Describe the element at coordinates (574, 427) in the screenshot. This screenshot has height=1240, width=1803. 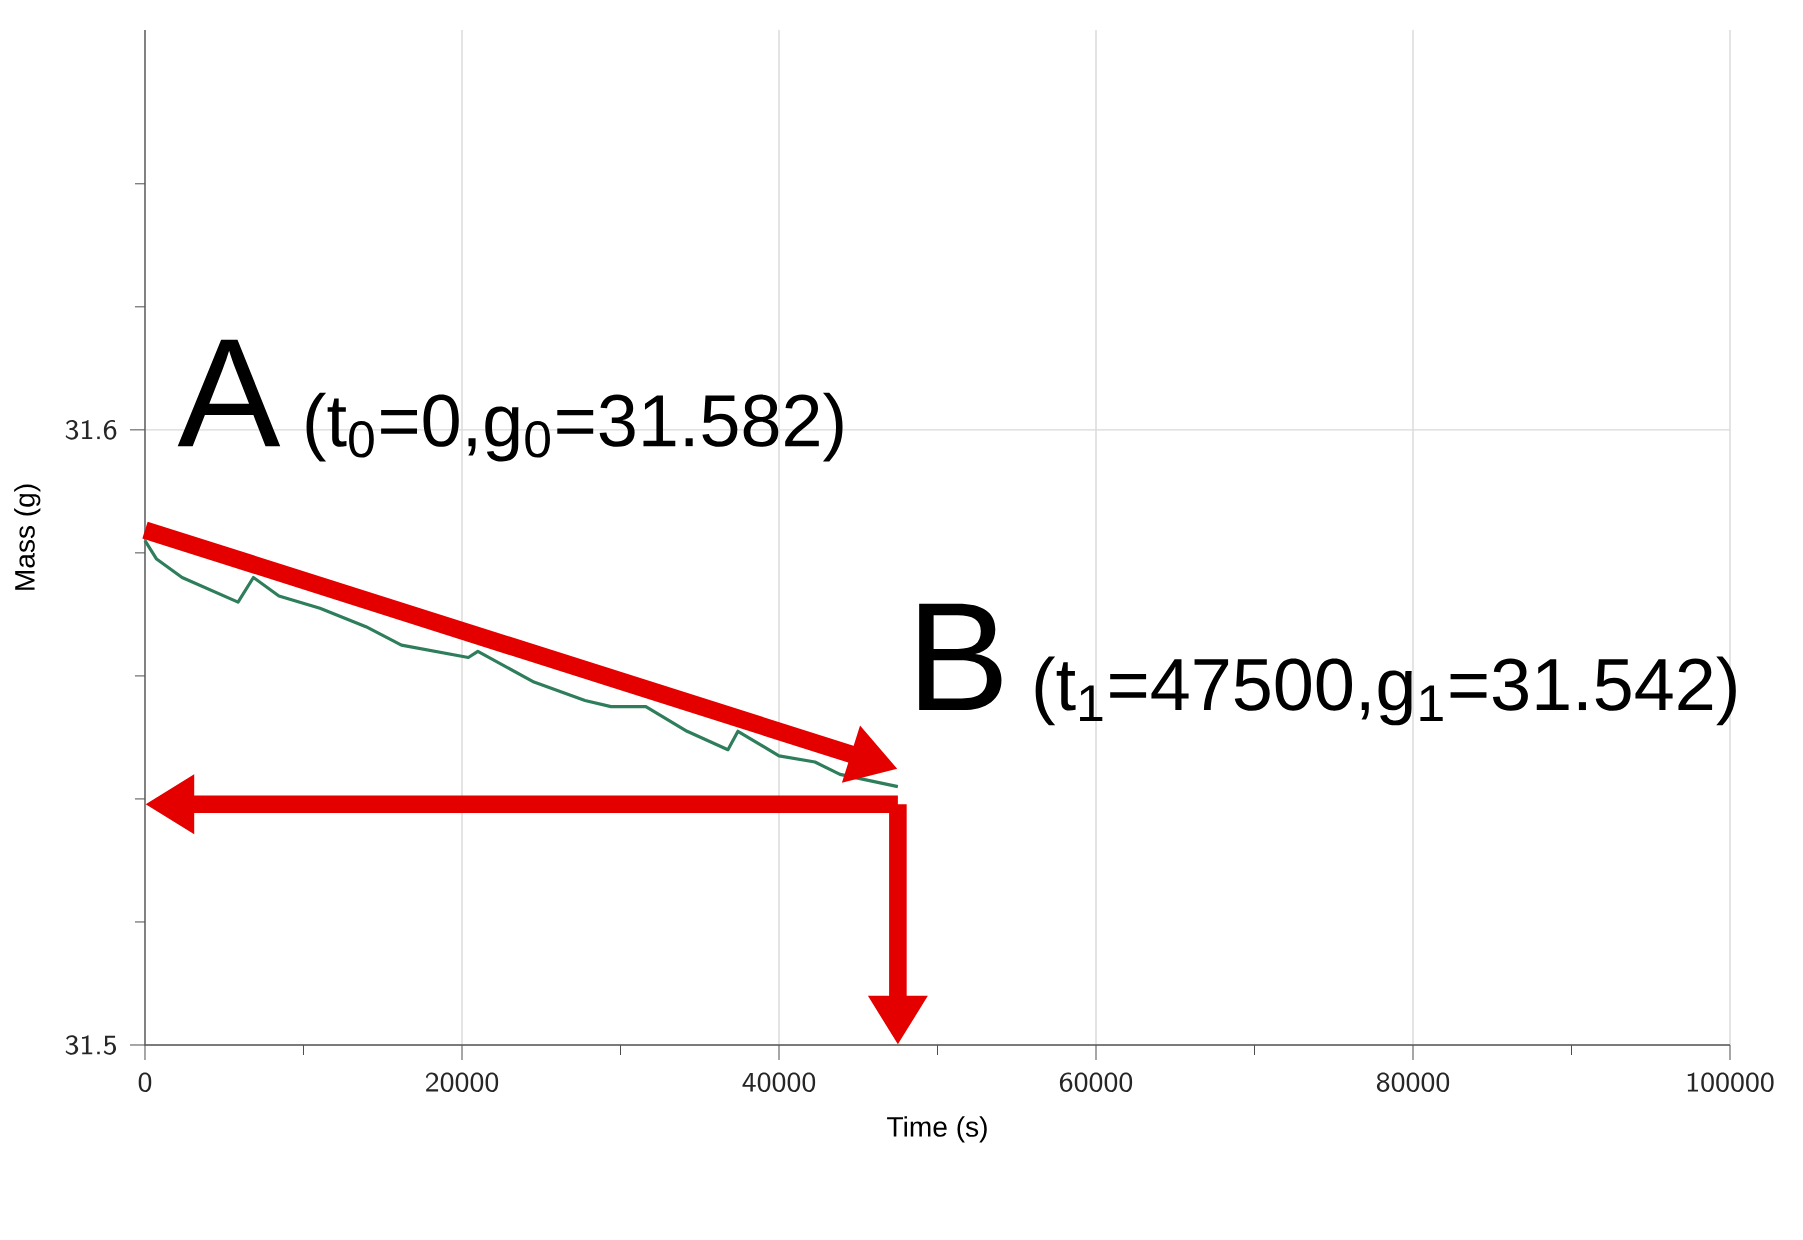
I see `annotation: (t$_{0}$=0,g$_{0}$=31.582)` at that location.